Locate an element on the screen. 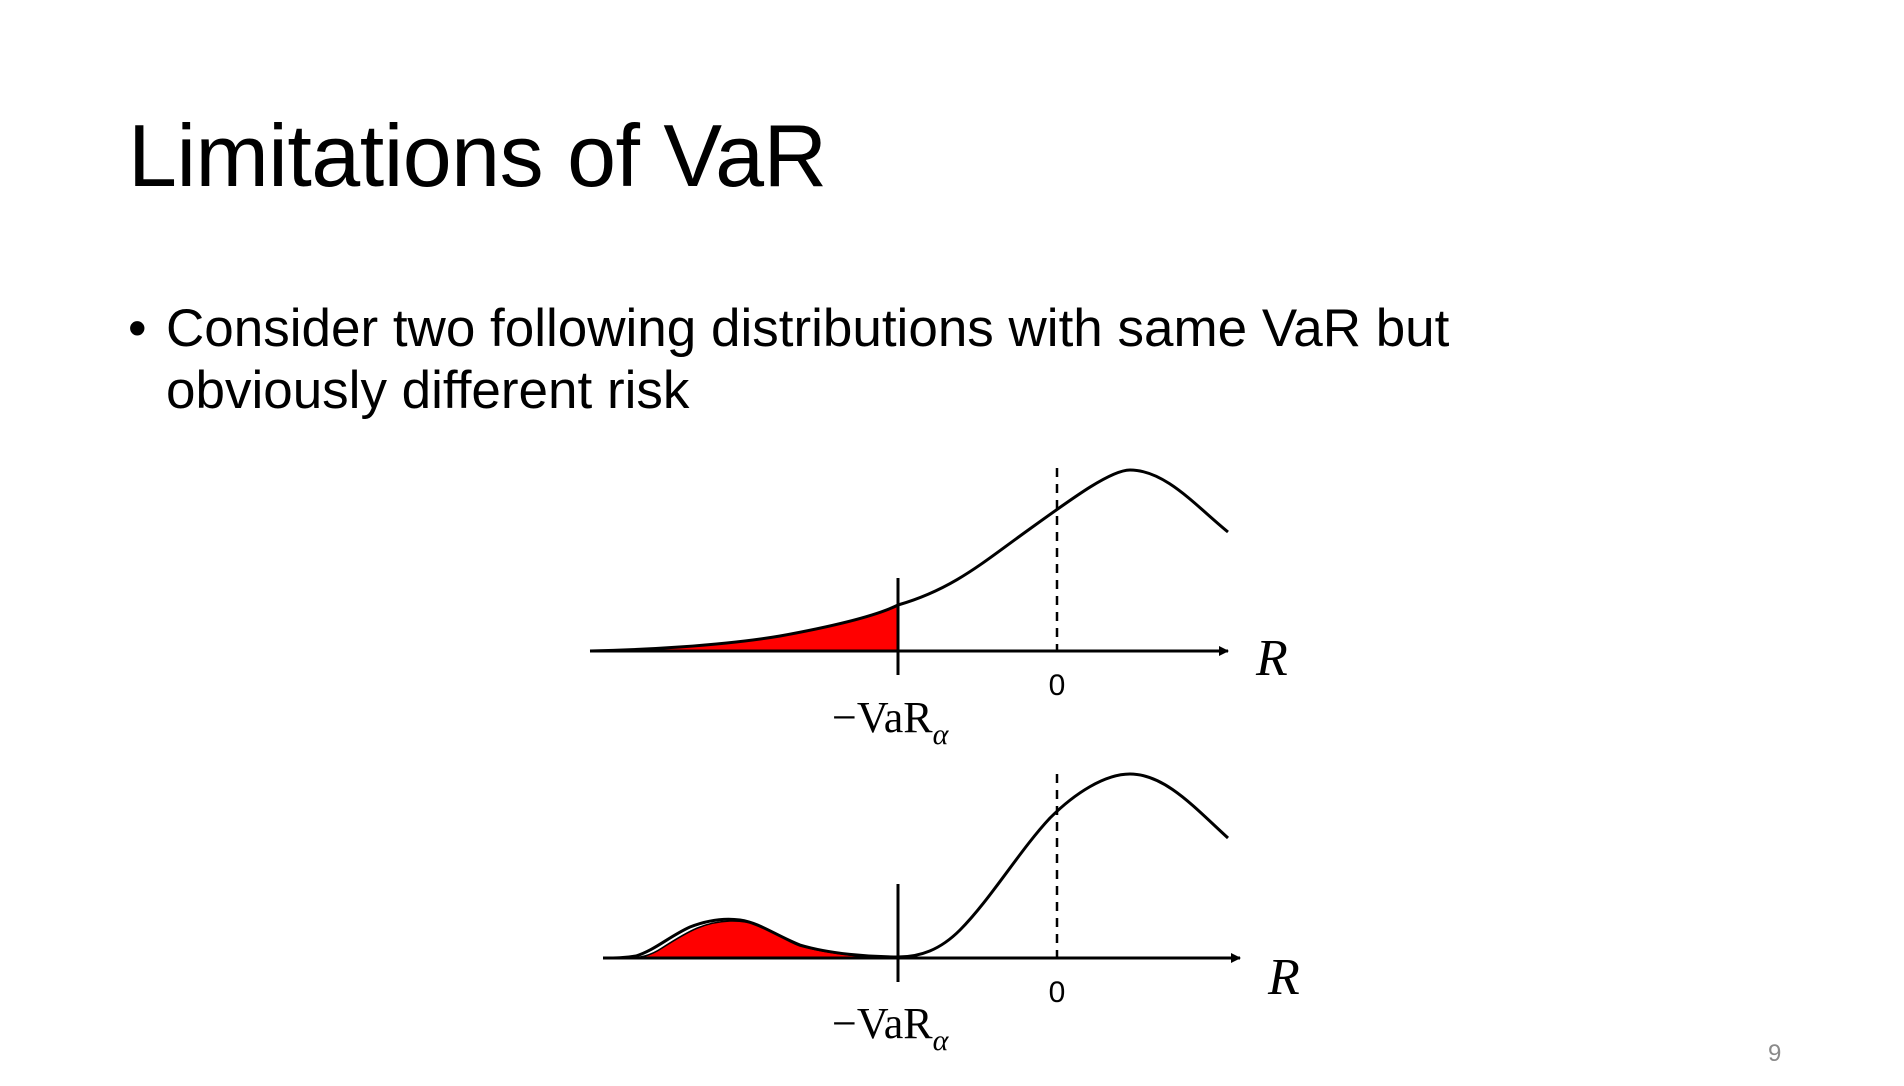  var-label-bottom: −VaRα is located at coordinates (891, 1028).